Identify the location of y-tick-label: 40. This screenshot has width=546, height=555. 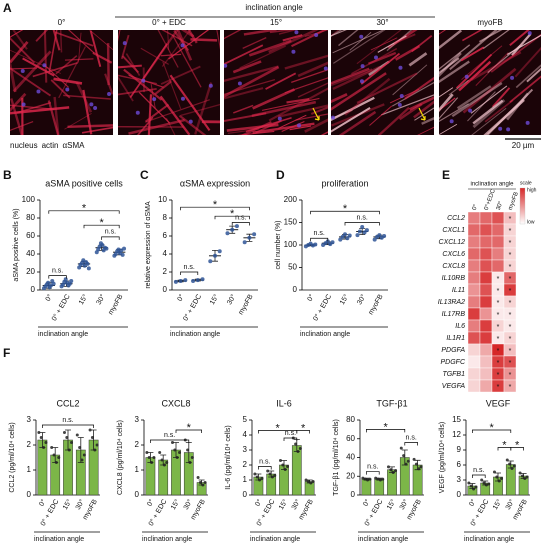
(350, 457).